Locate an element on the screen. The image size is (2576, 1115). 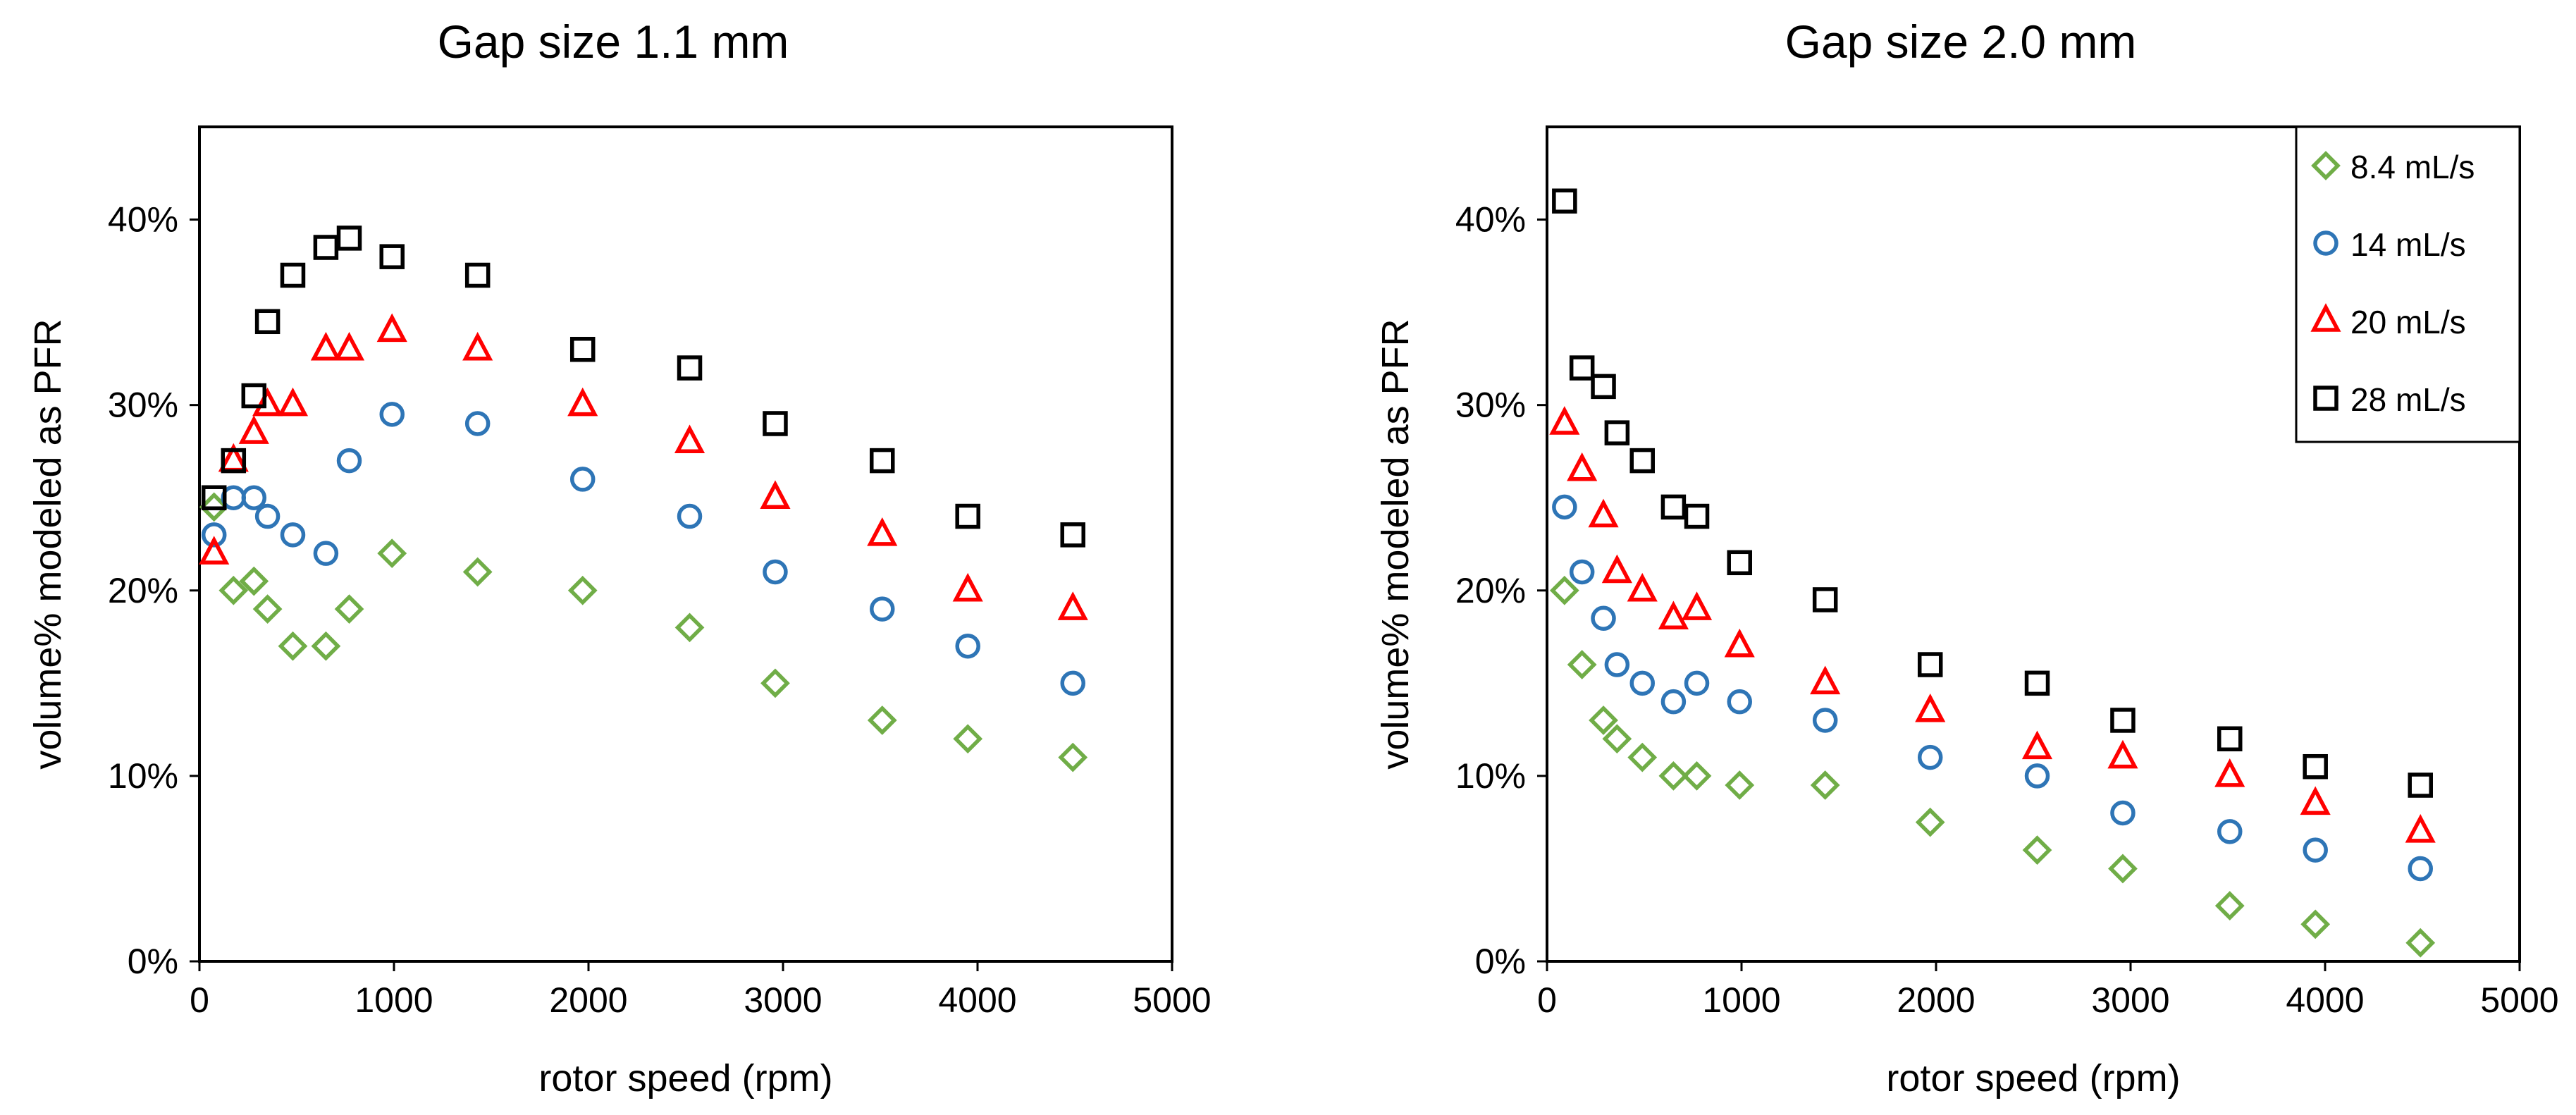
legend-marker-triangle is located at coordinates (2325, 318).